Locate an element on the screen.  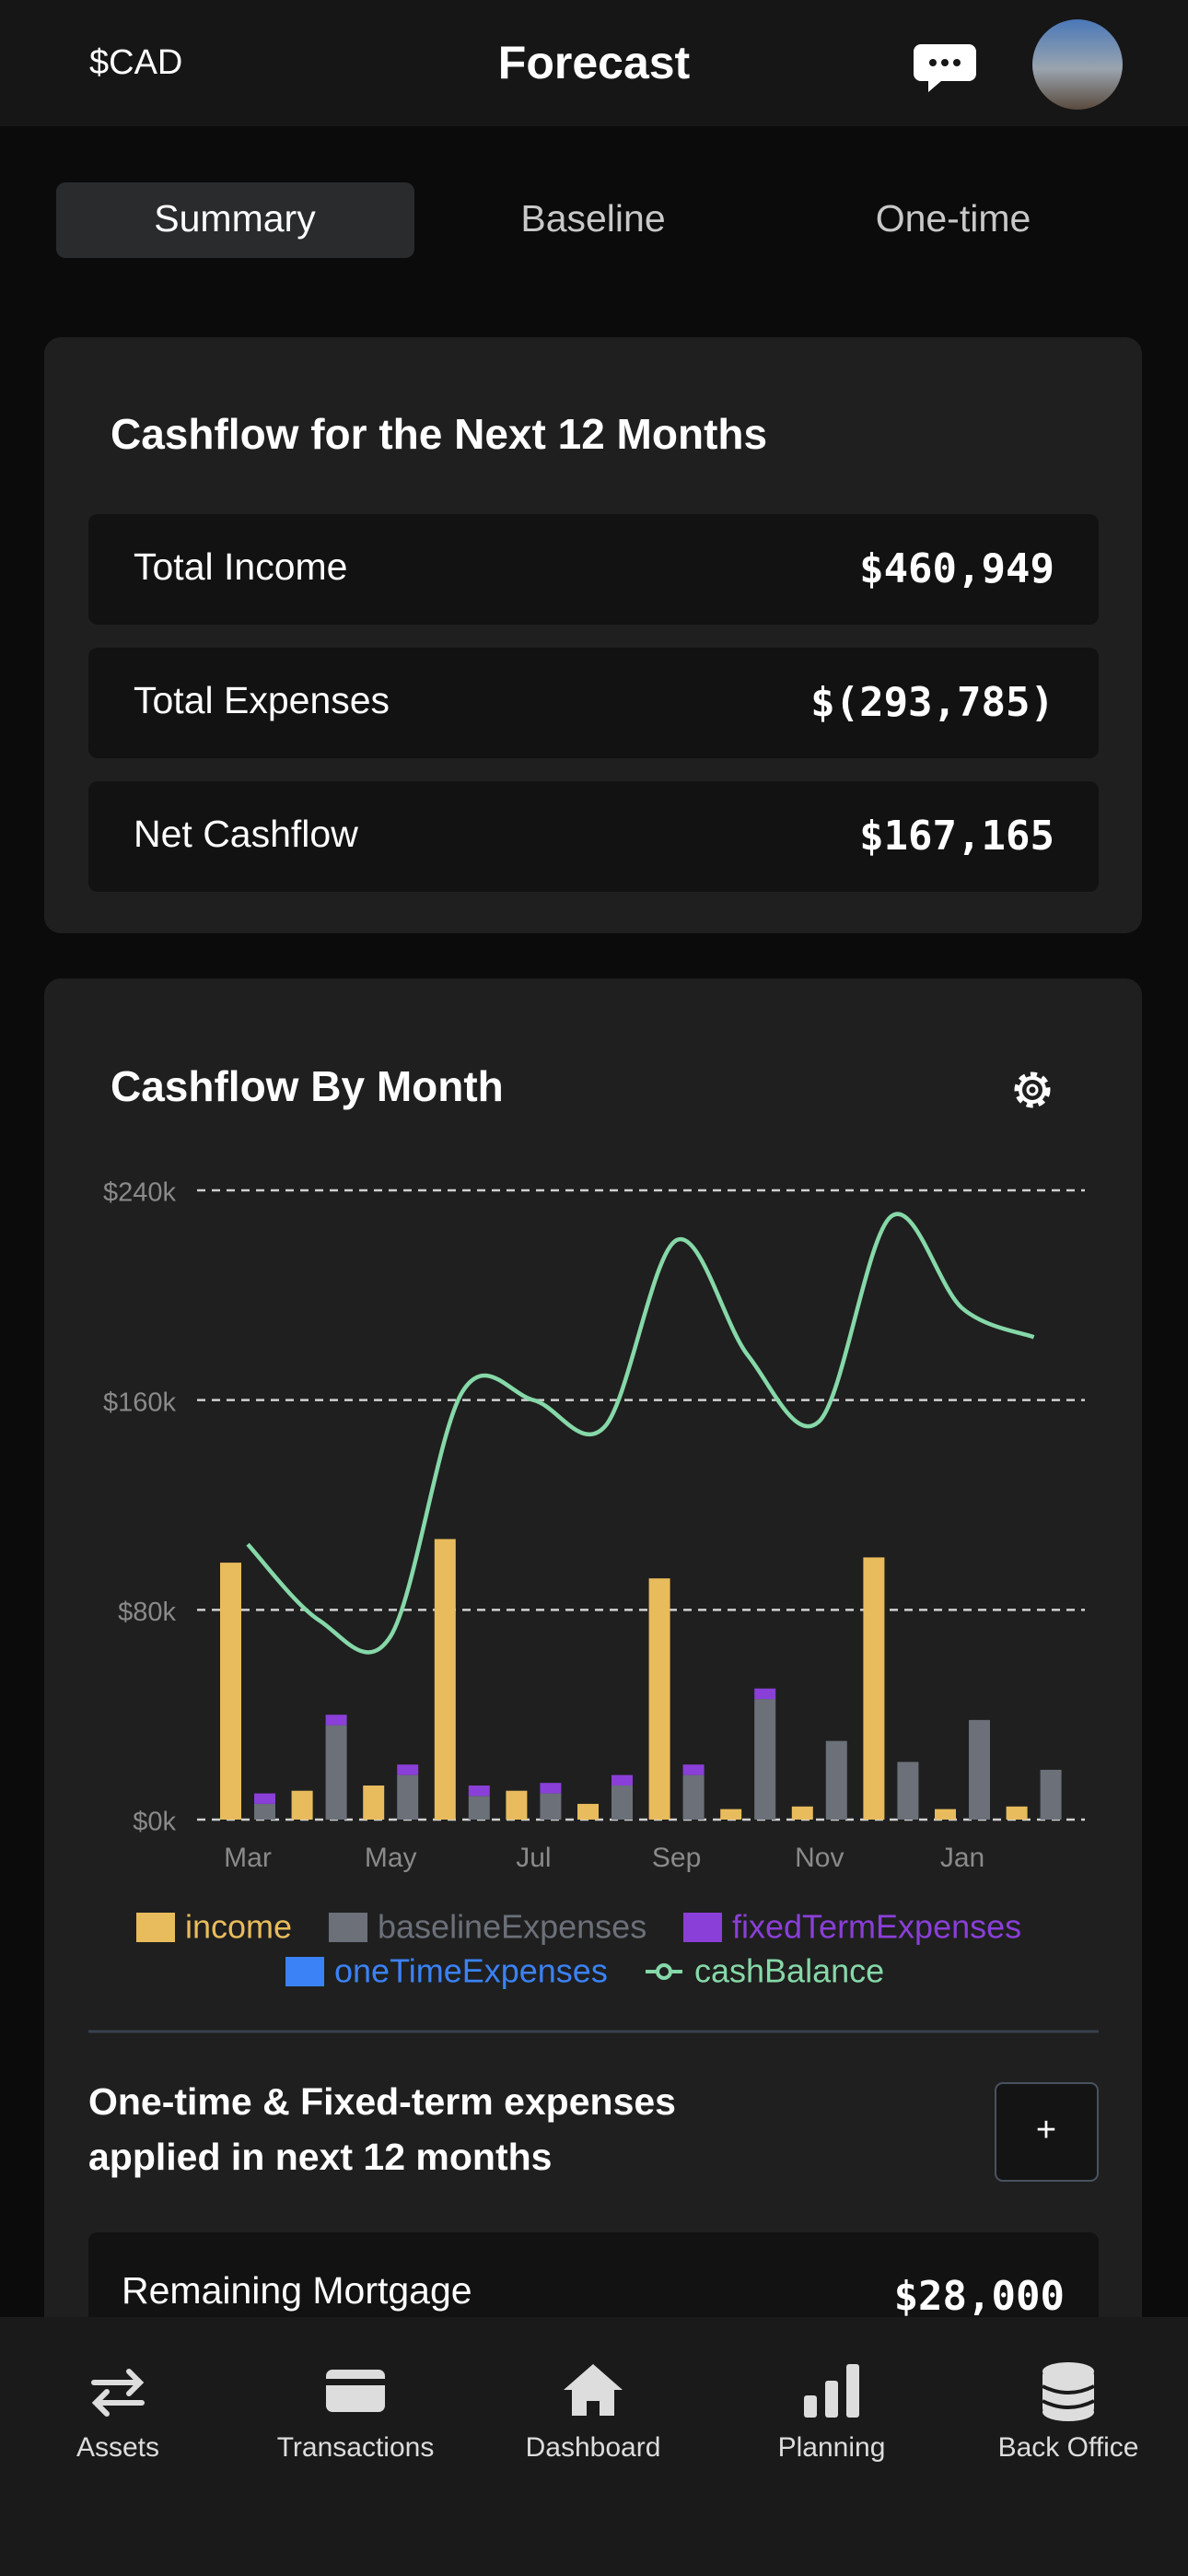
y-tick-label: $240k is located at coordinates (140, 1193).